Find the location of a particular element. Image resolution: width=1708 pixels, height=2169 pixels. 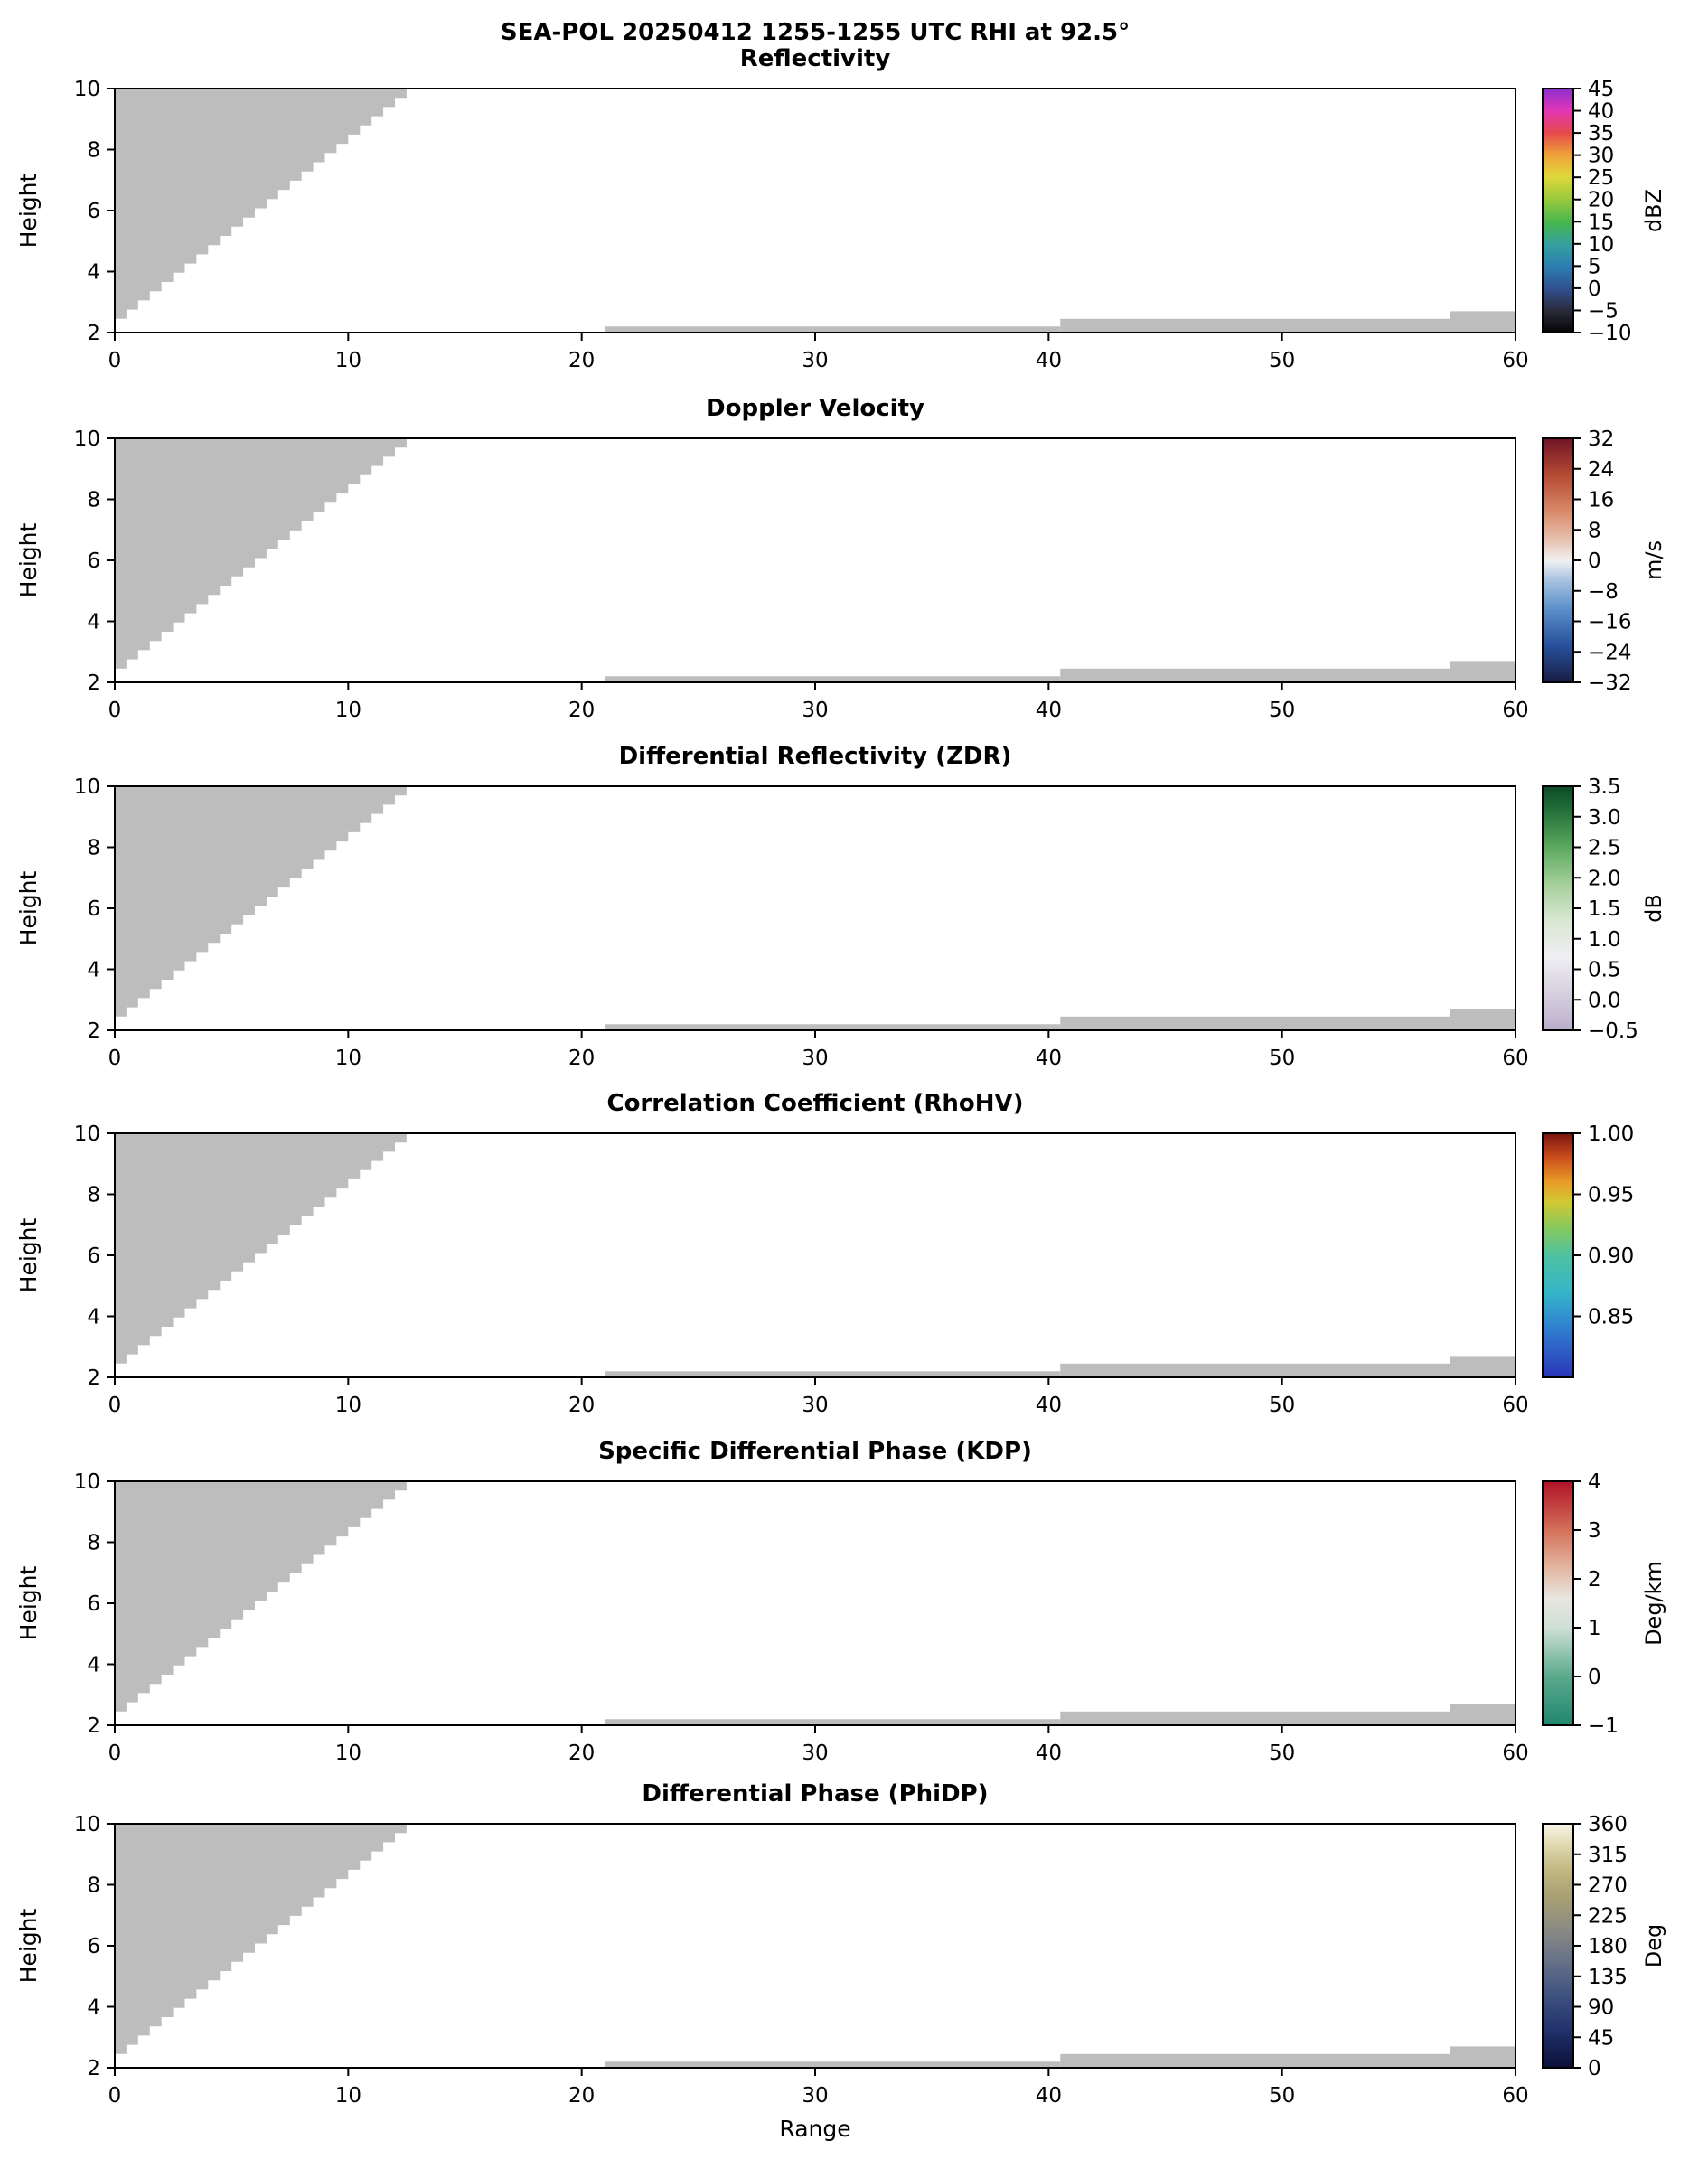

colorbar-tick-label: 10 is located at coordinates (1601, 245).